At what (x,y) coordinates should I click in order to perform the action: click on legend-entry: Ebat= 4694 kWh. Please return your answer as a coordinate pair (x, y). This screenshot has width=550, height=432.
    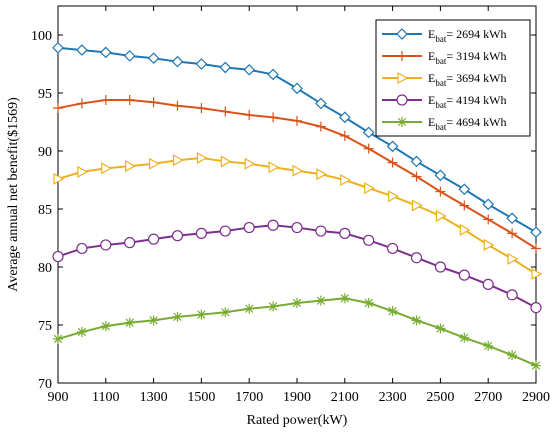
    Looking at the image, I should click on (444, 123).